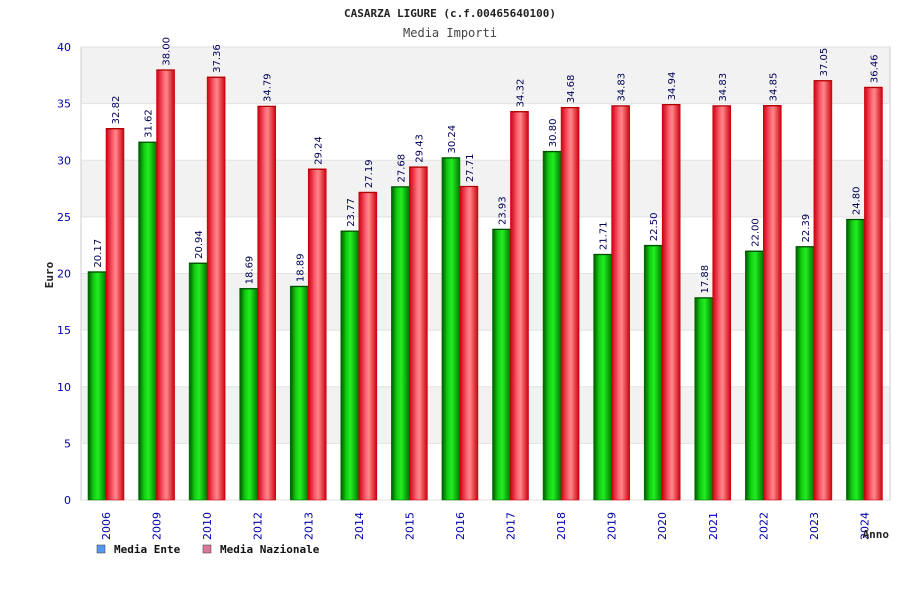 The image size is (900, 600). I want to click on data-label: 27.19, so click(369, 173).